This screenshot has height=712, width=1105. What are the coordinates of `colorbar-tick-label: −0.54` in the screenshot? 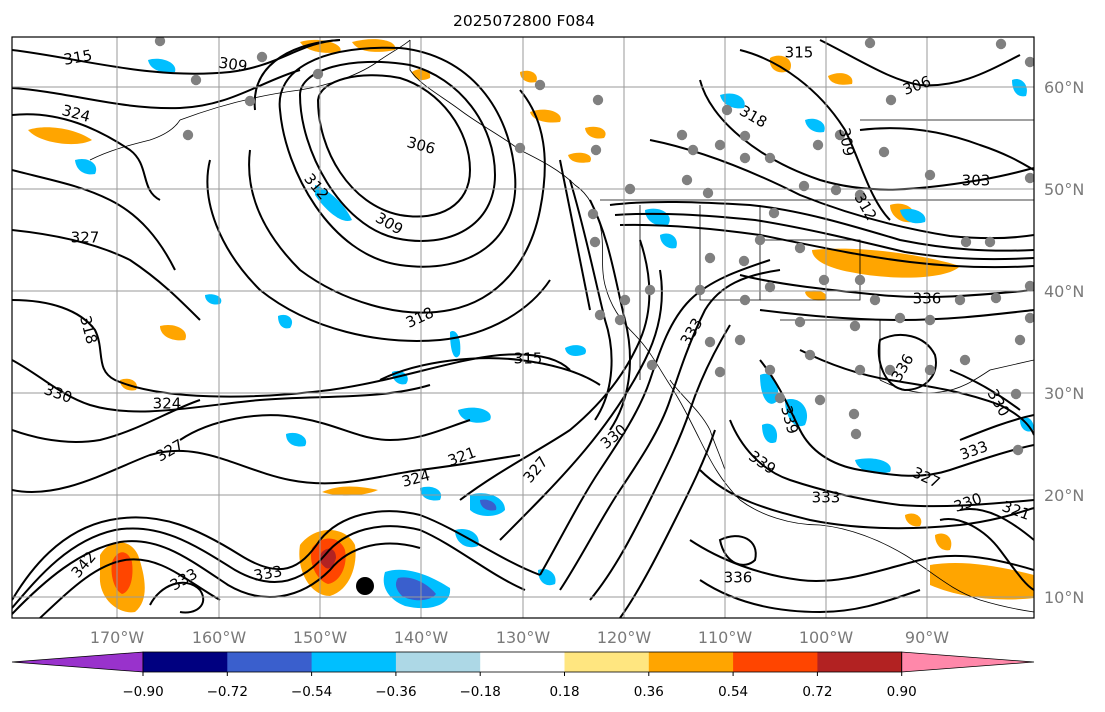 It's located at (311, 692).